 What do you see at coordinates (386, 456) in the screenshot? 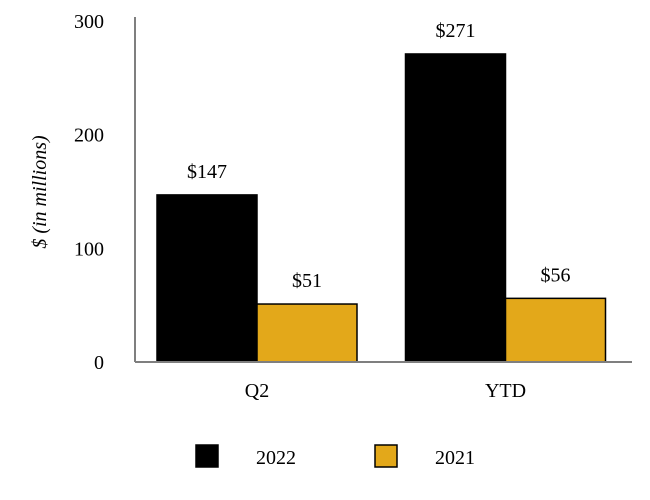
I see `legend-swatch-2021` at bounding box center [386, 456].